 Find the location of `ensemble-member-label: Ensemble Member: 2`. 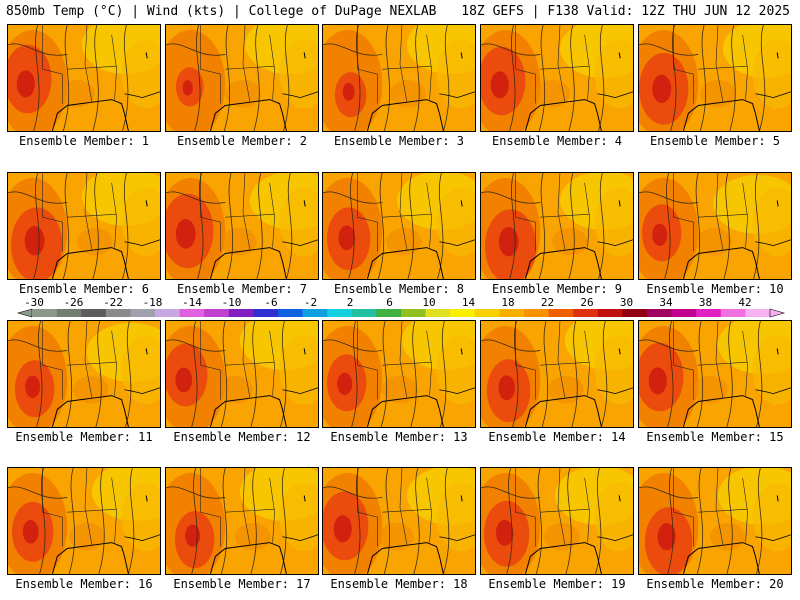

ensemble-member-label: Ensemble Member: 2 is located at coordinates (242, 141).